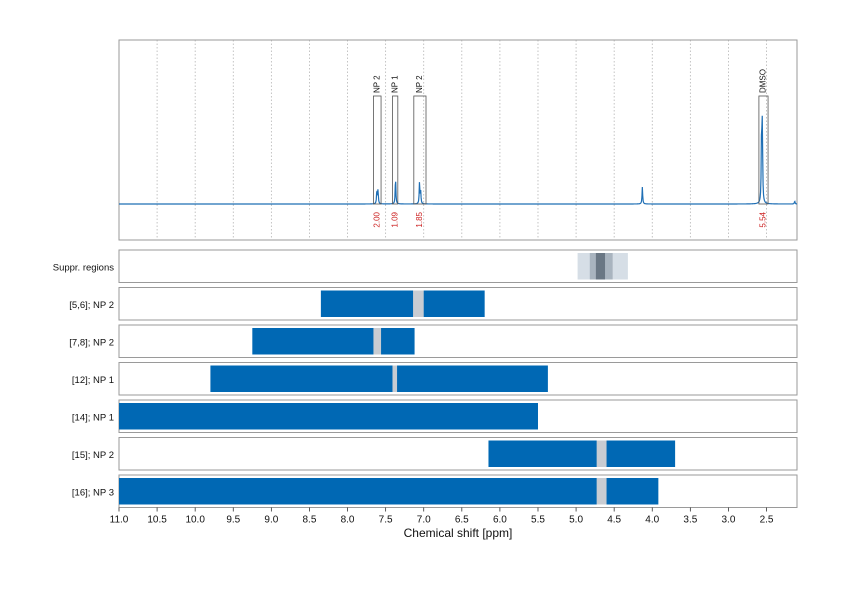 Image resolution: width=842 pixels, height=595 pixels. I want to click on x-tick-label: 8.5, so click(309, 520).